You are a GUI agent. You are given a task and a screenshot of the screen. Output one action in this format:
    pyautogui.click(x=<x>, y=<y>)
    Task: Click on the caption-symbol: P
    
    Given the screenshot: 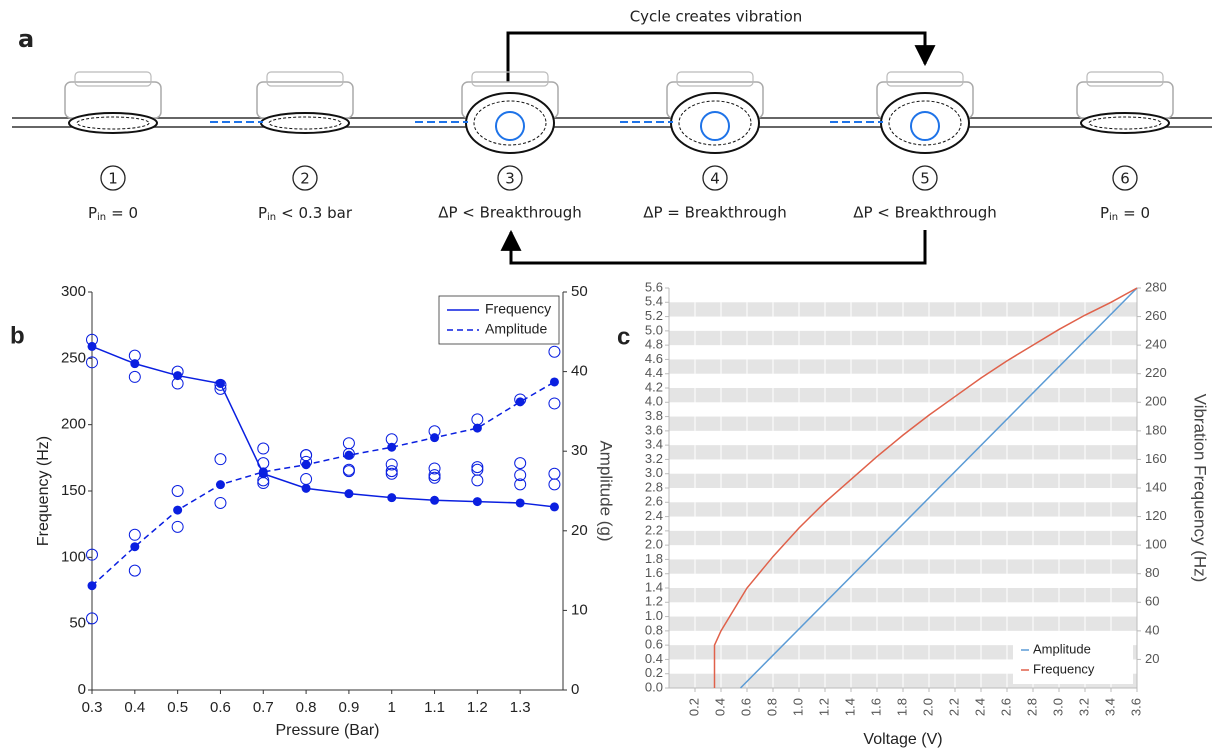 What is the action you would take?
    pyautogui.click(x=1104, y=213)
    